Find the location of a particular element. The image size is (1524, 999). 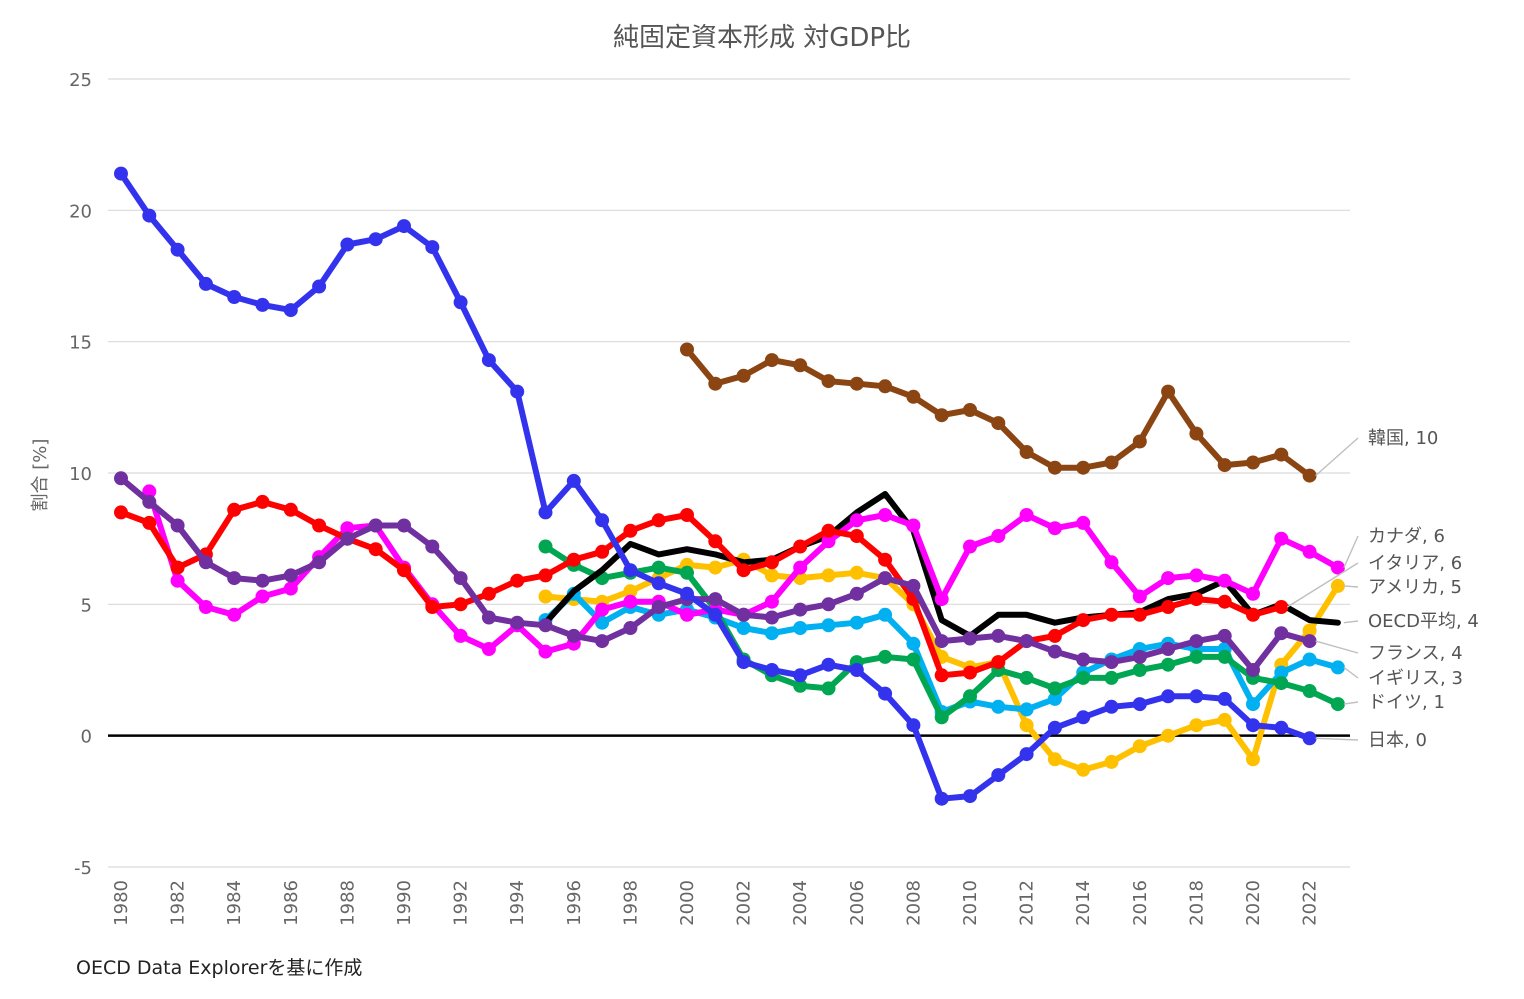

series-korea is located at coordinates (998, 412).